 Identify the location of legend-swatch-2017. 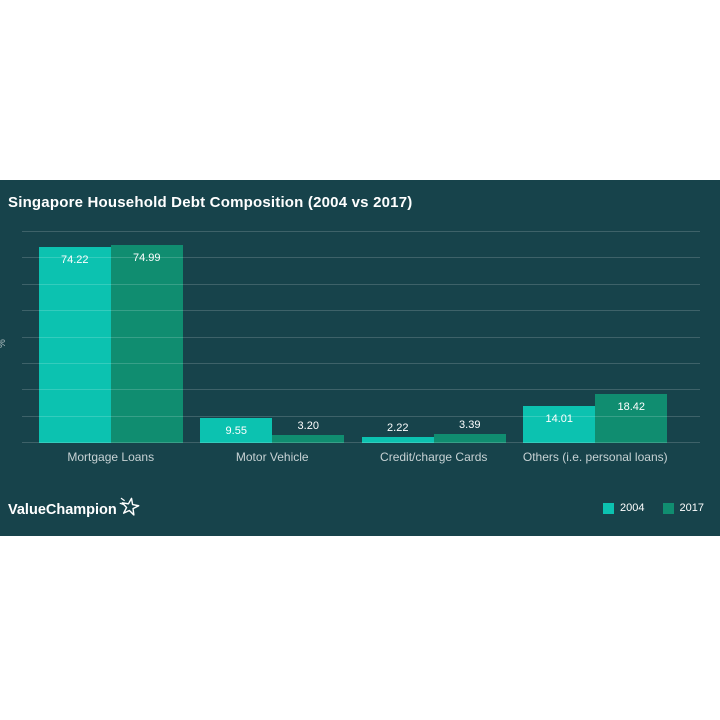
(668, 508).